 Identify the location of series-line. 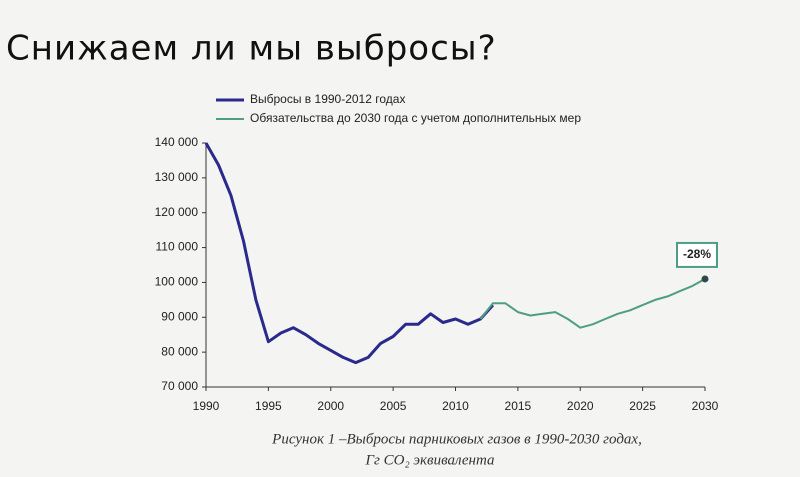
(592, 303).